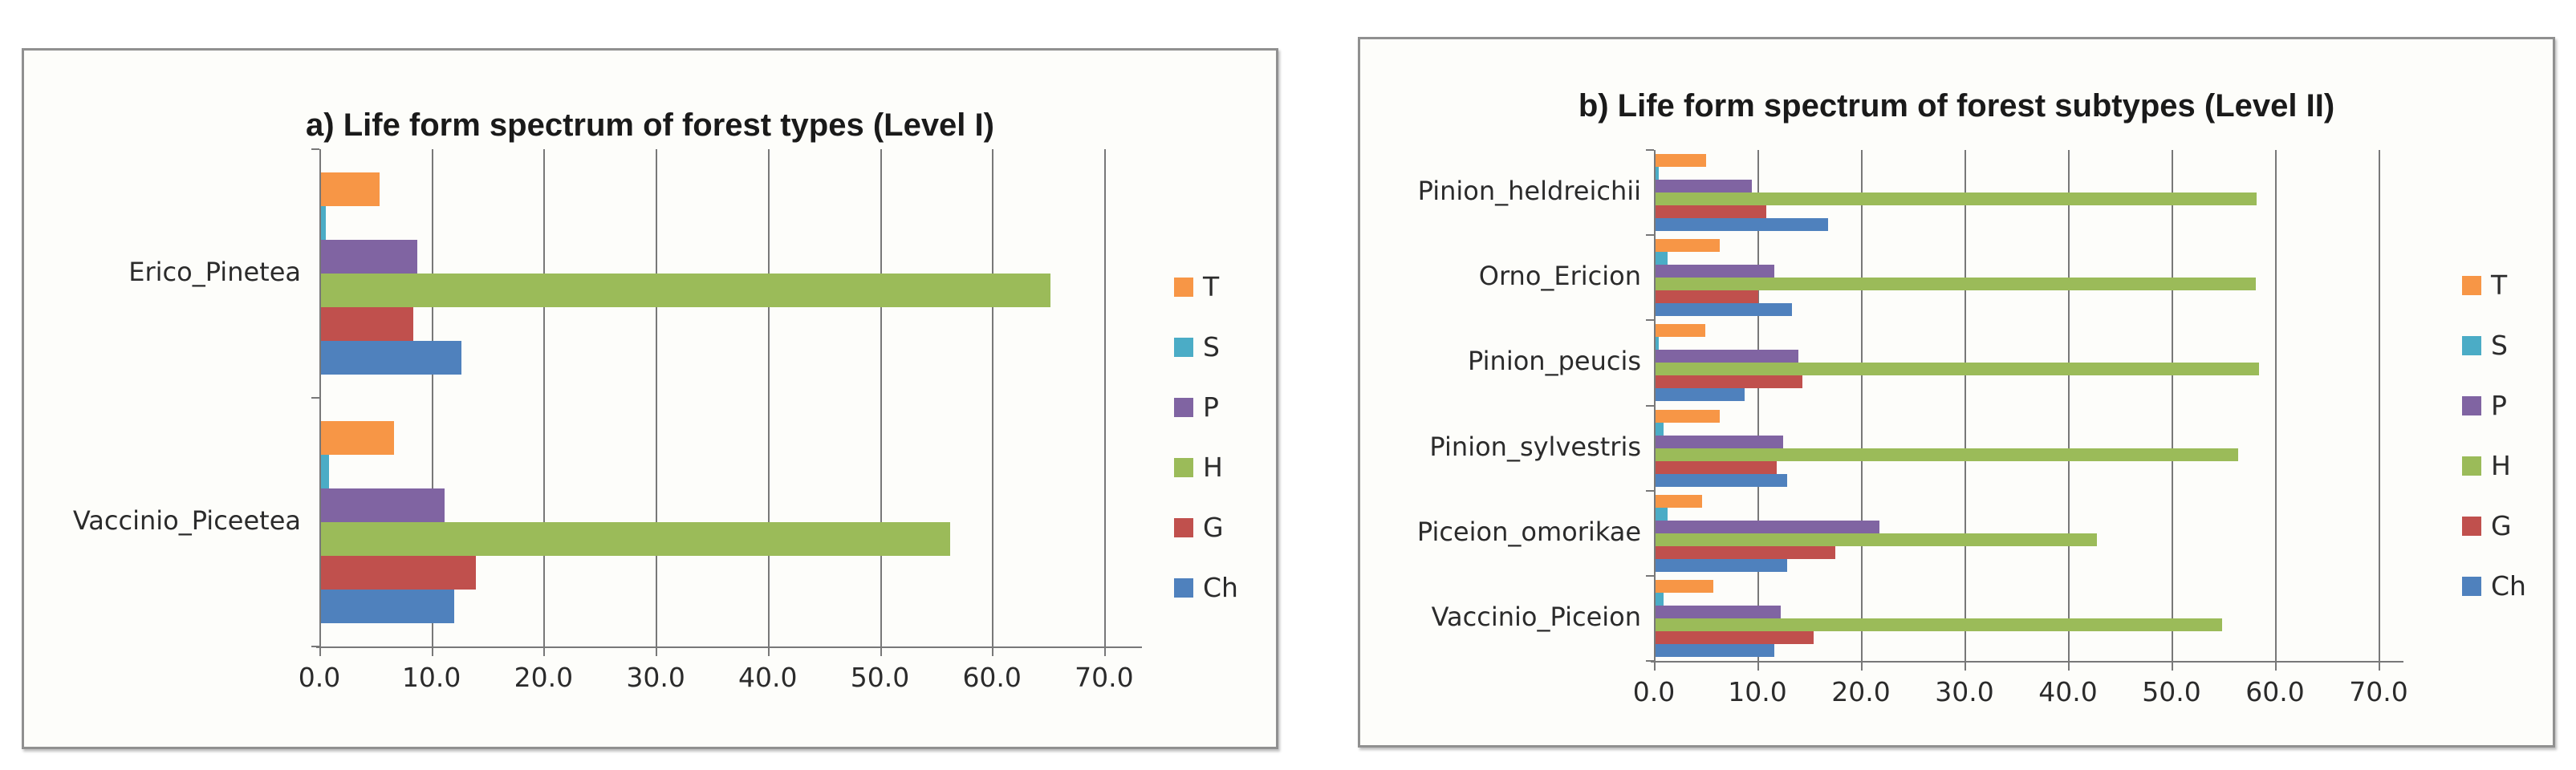 This screenshot has height=770, width=2576. Describe the element at coordinates (1956, 284) in the screenshot. I see `bar-H-Orno_Ericion` at that location.